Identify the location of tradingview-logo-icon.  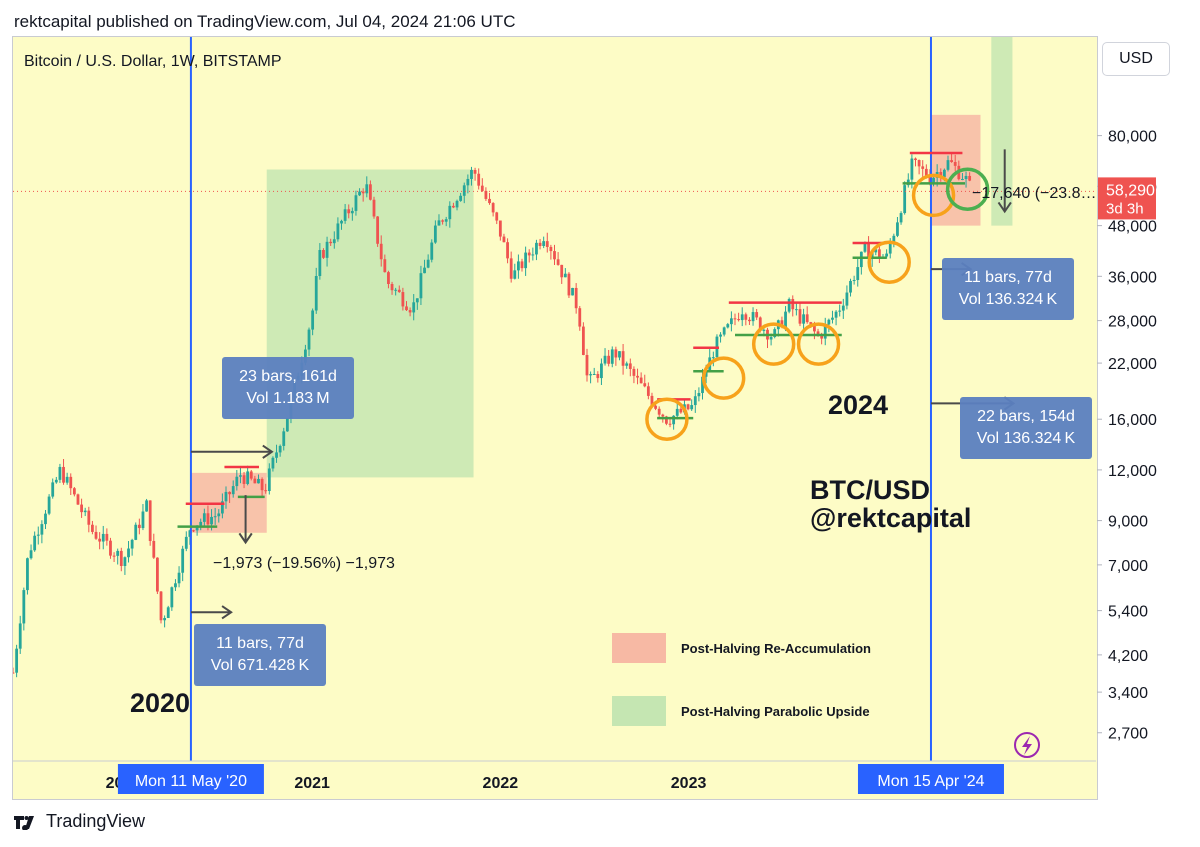
(24, 822).